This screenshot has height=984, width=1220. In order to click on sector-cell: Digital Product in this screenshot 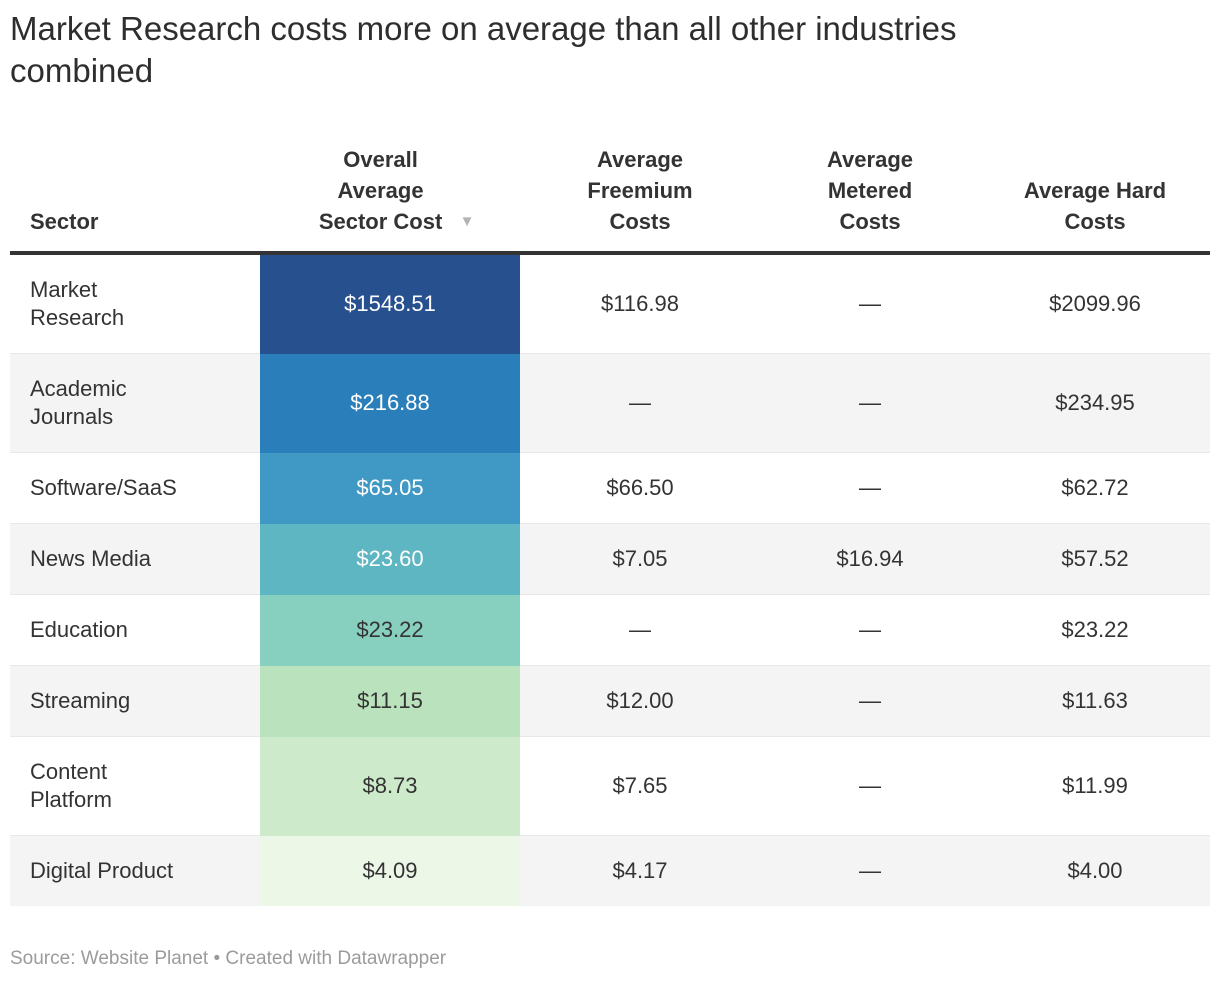, I will do `click(135, 870)`.